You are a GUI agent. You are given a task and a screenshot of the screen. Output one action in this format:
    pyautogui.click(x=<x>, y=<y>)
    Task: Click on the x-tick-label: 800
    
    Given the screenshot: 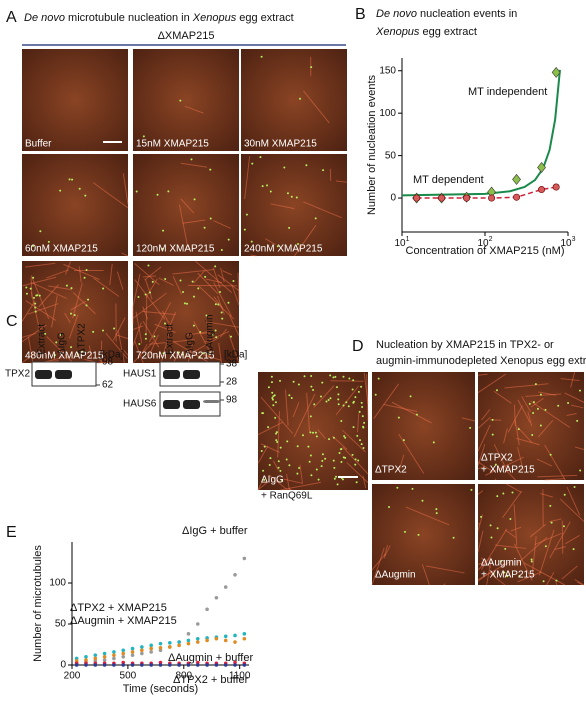 What is the action you would take?
    pyautogui.click(x=183, y=676)
    